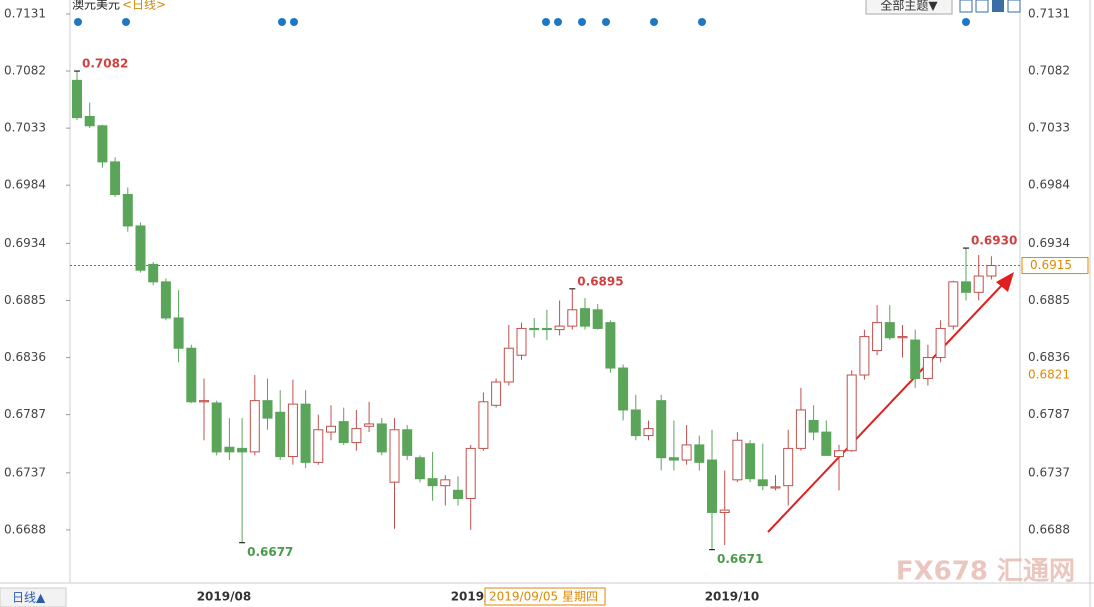  What do you see at coordinates (96, 6) in the screenshot?
I see `chart-title: 澳元美元` at bounding box center [96, 6].